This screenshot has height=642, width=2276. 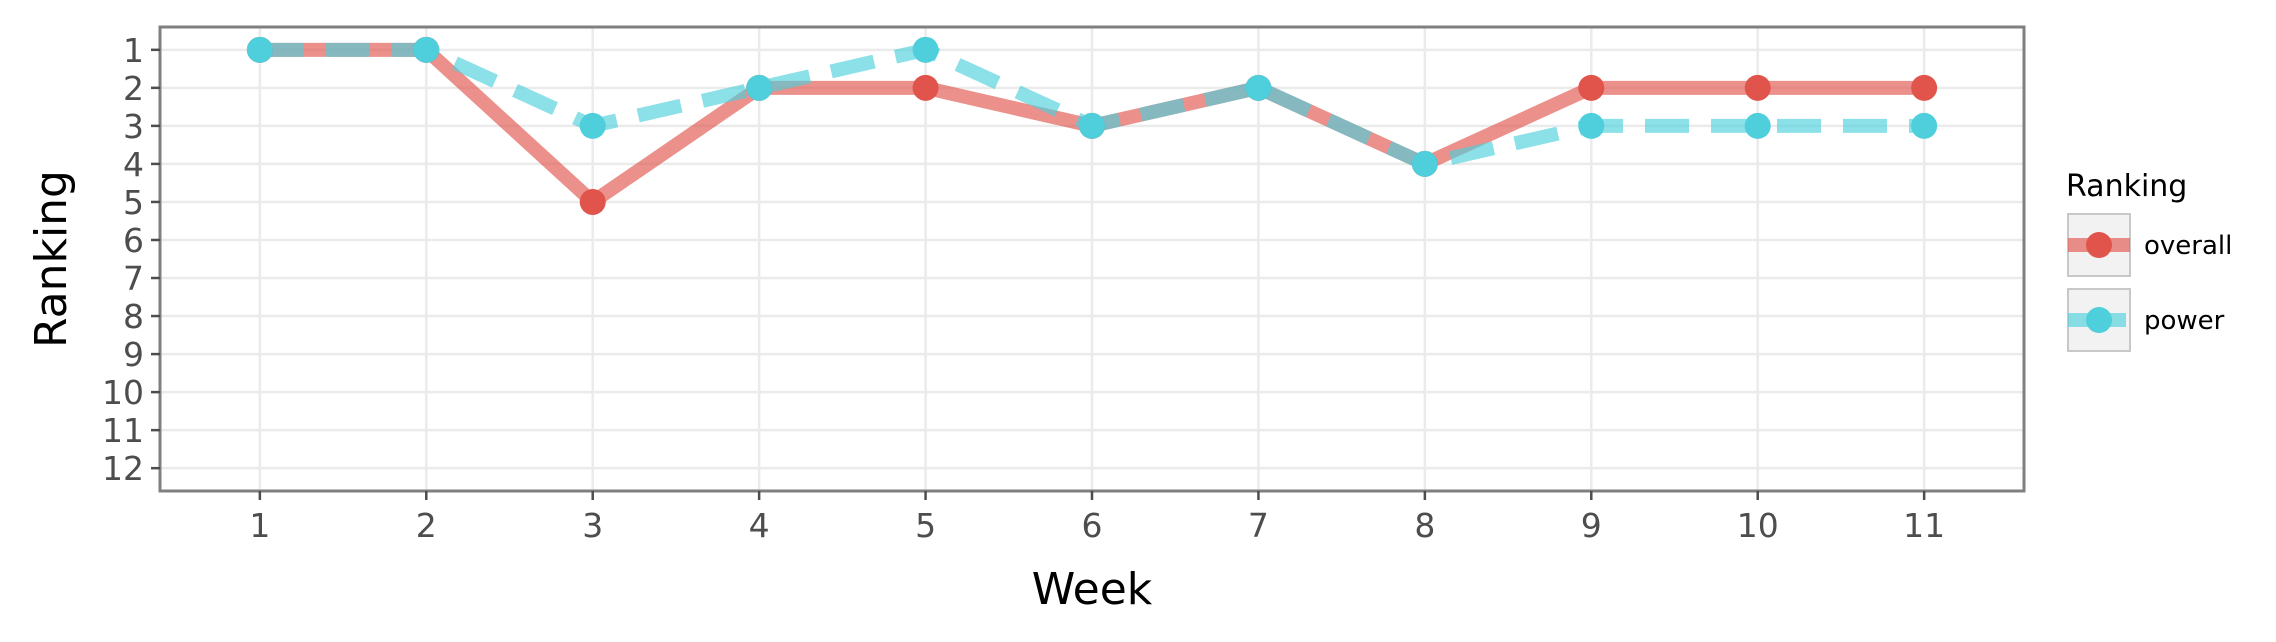 What do you see at coordinates (2126, 186) in the screenshot?
I see `legend-title: Ranking` at bounding box center [2126, 186].